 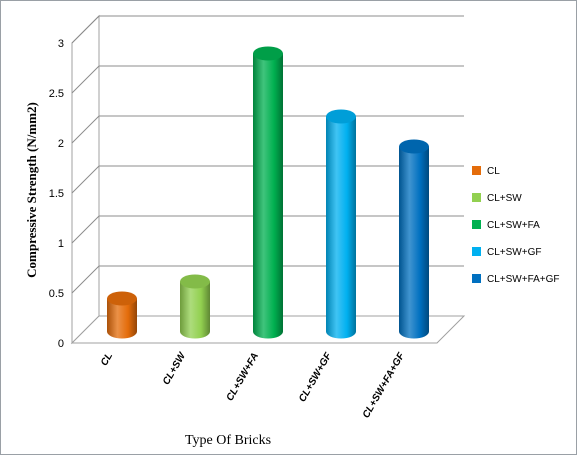 I want to click on y-tick-label: 2, so click(x=61, y=144).